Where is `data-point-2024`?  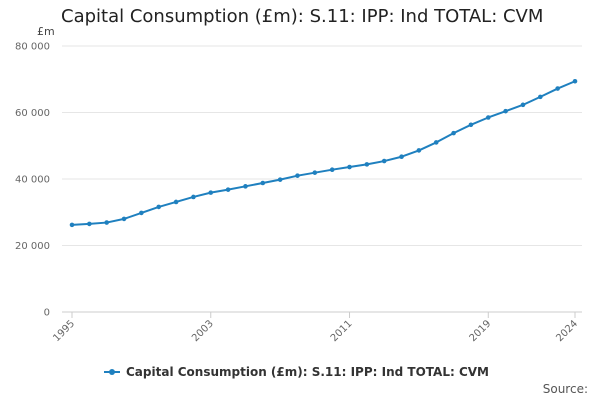
data-point-2024 is located at coordinates (575, 81).